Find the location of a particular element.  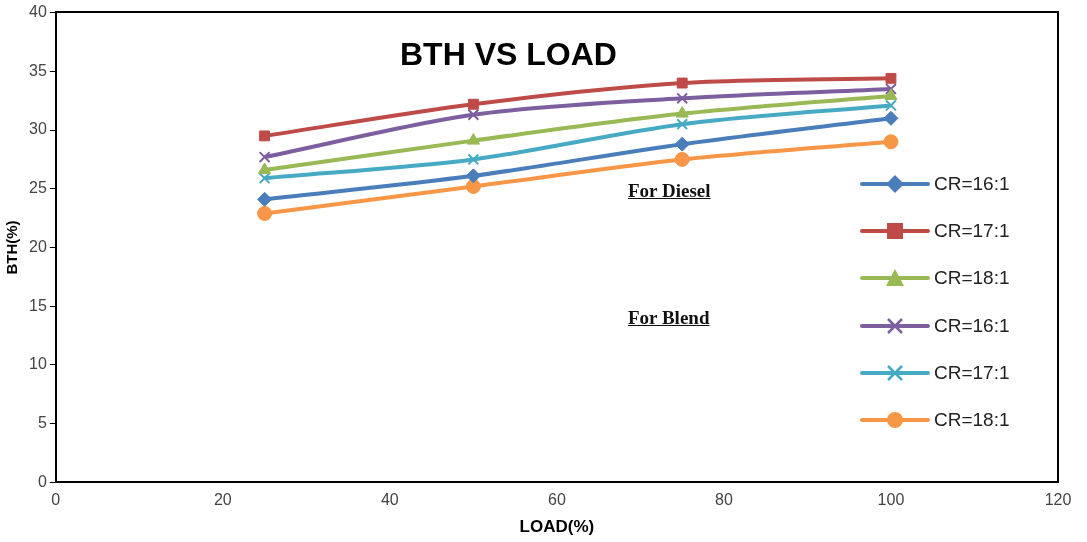

y-tick-label: 5 is located at coordinates (42, 423).